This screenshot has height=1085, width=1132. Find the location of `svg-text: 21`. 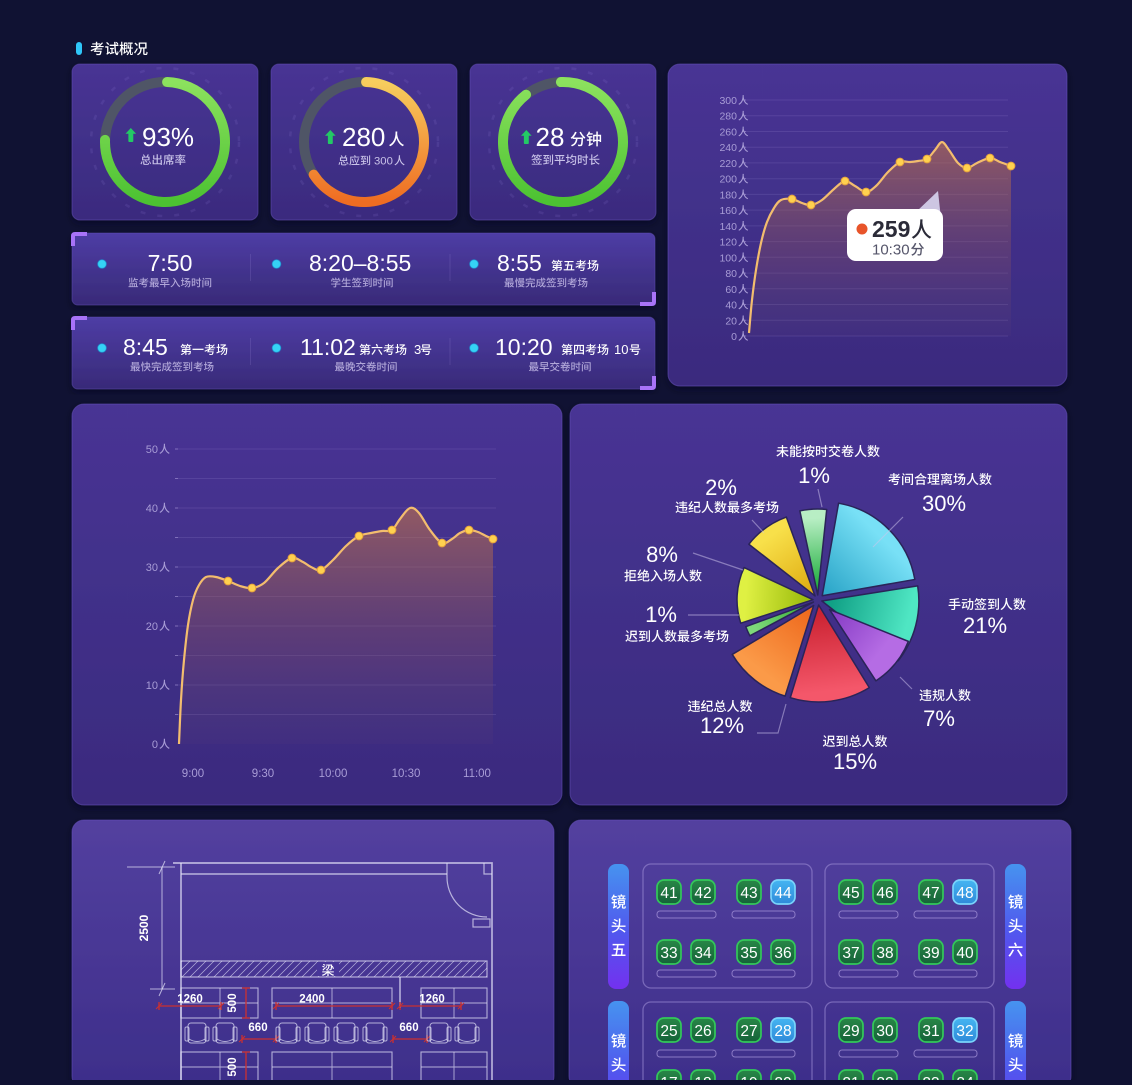

svg-text: 21 is located at coordinates (850, 1077).